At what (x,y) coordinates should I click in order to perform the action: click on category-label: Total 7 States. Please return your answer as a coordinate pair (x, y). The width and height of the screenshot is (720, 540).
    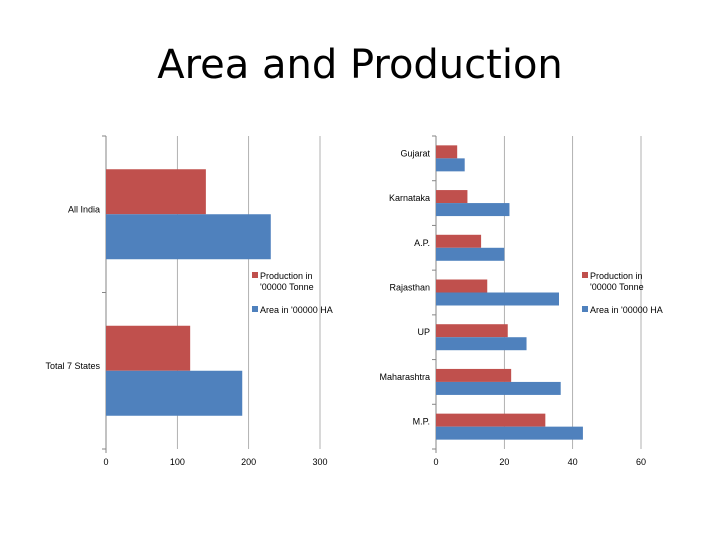
    Looking at the image, I should click on (72, 366).